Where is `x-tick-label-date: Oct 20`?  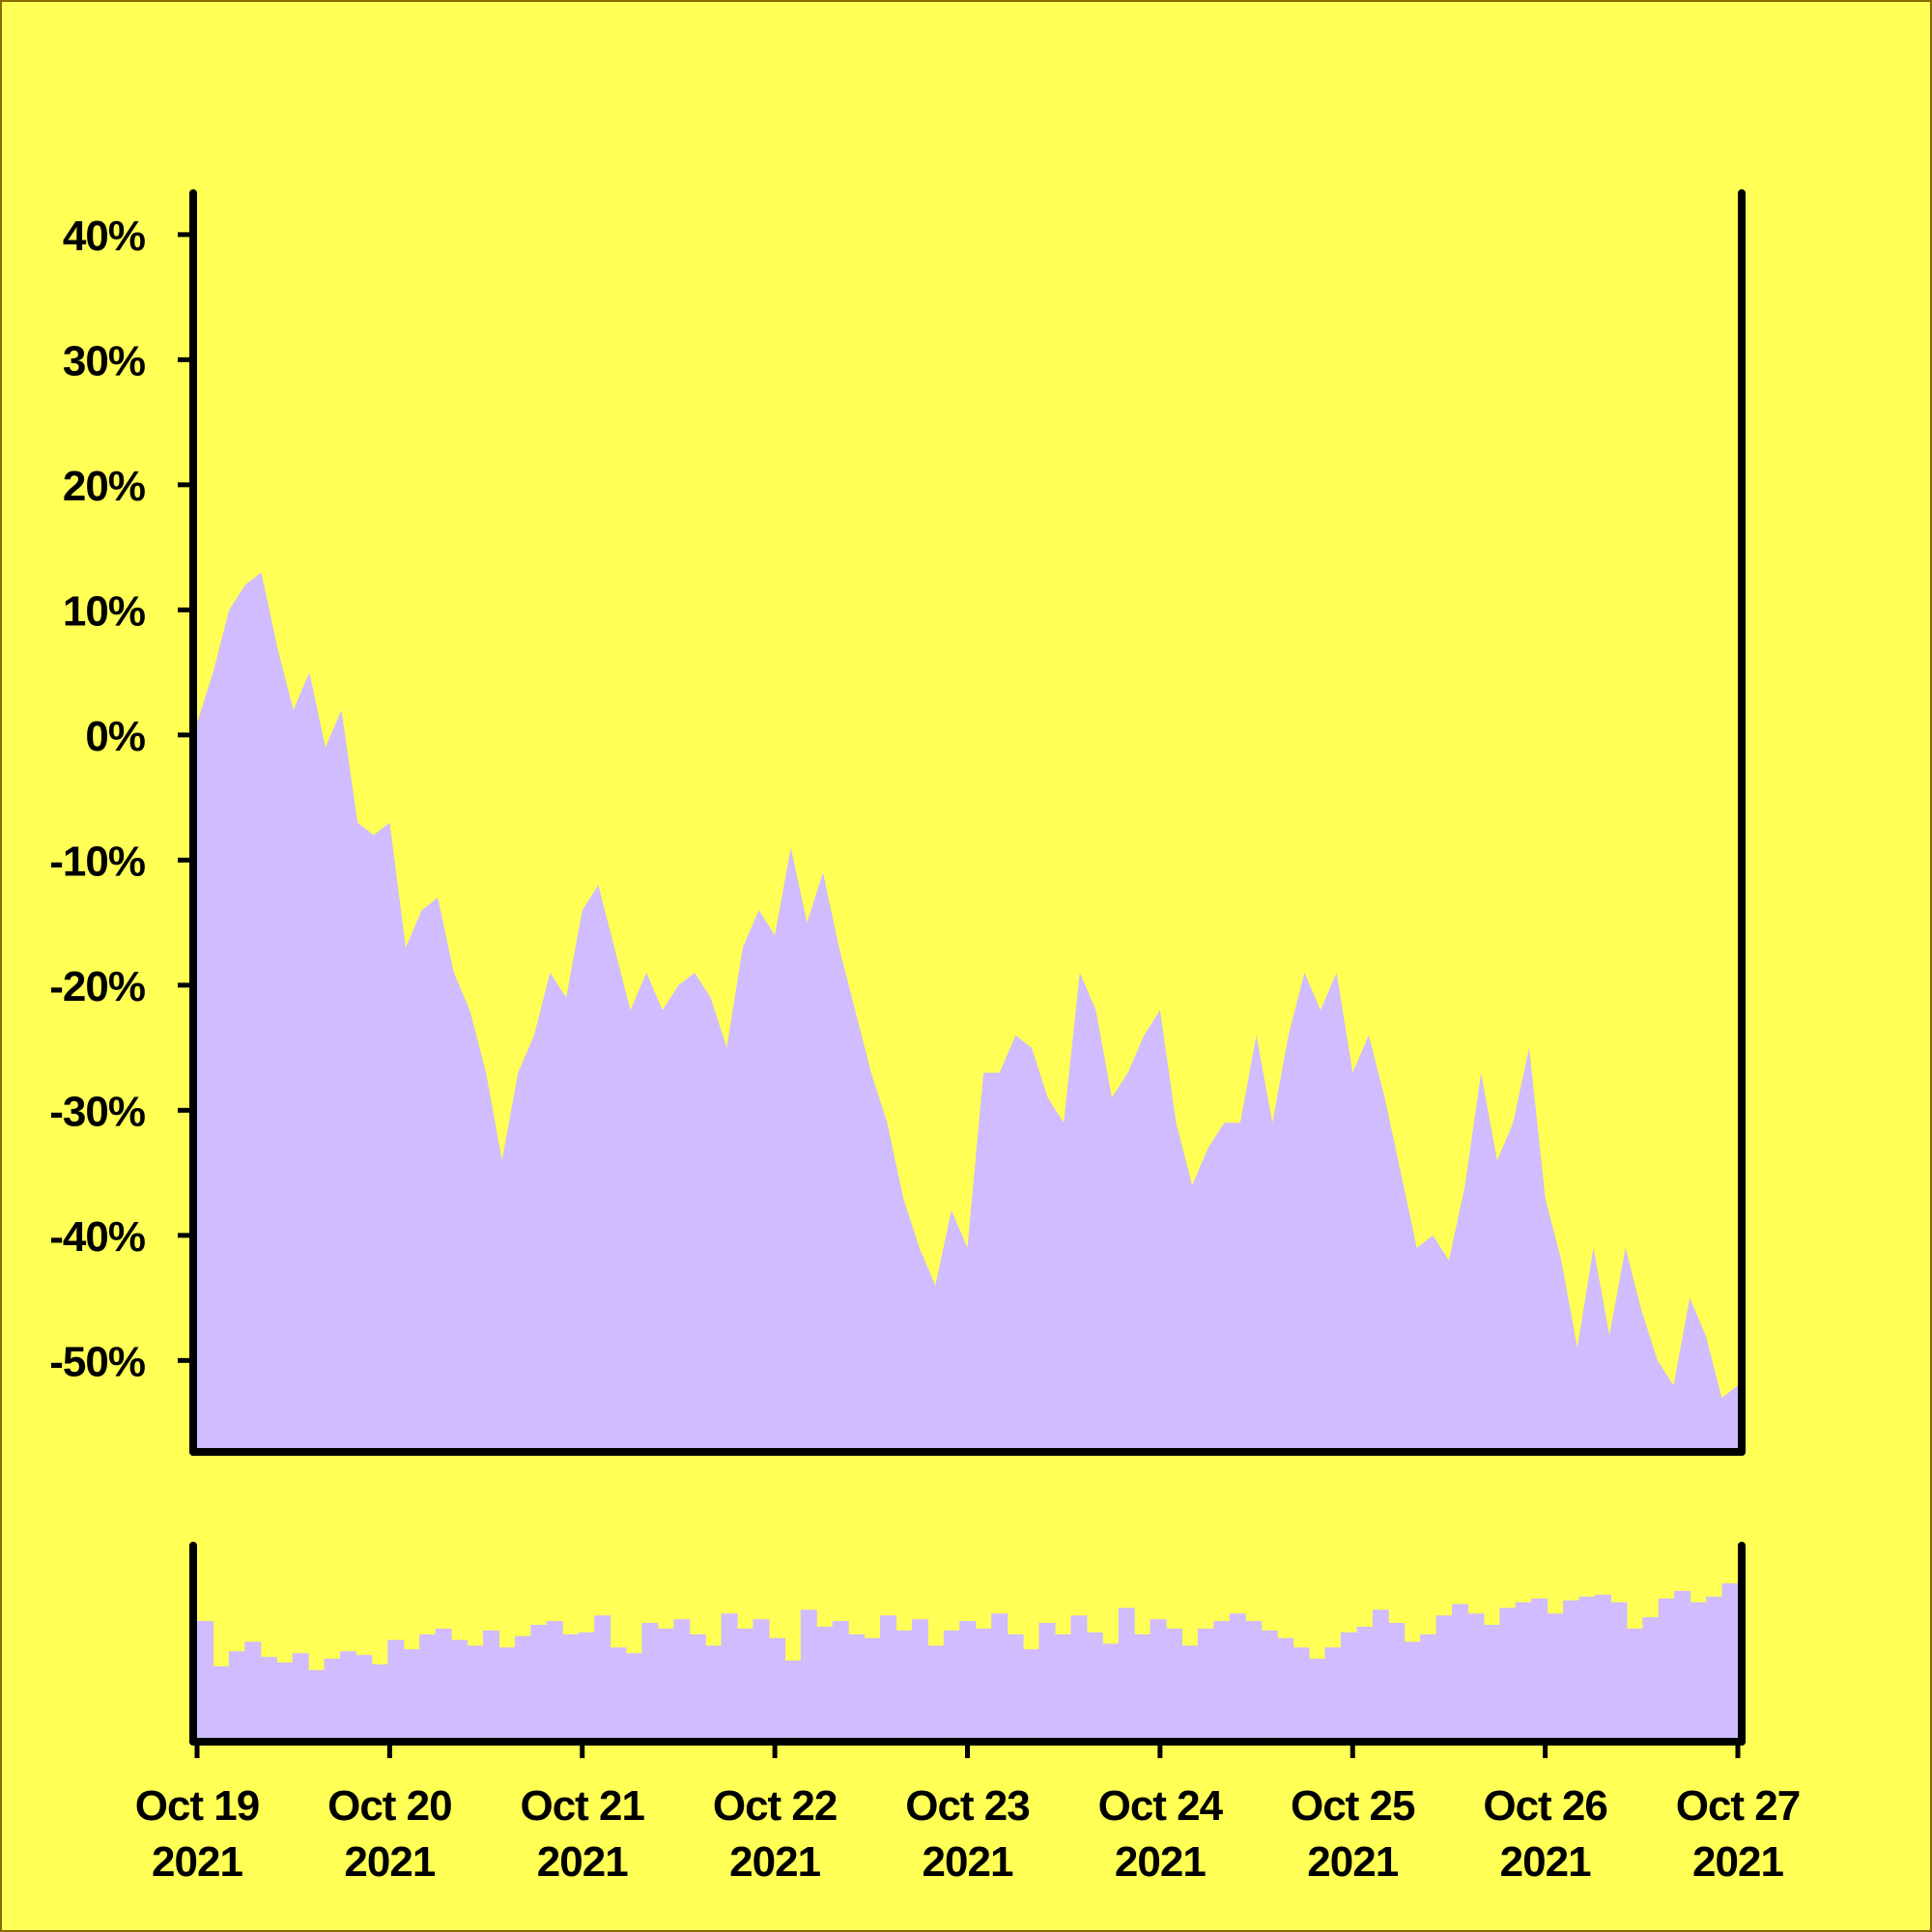 x-tick-label-date: Oct 20 is located at coordinates (389, 1806).